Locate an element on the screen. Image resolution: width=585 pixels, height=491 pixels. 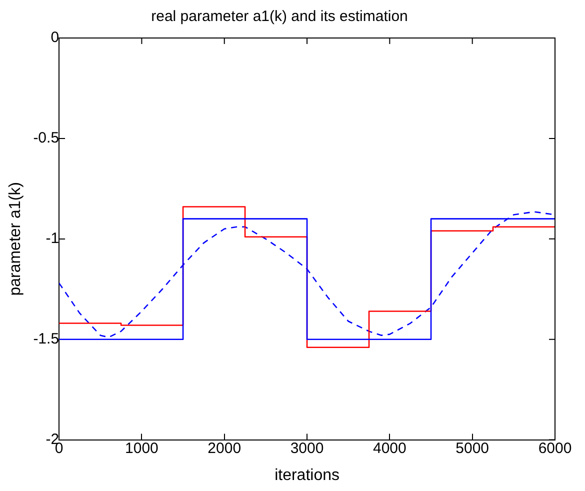
x-tick-label: 4000 is located at coordinates (389, 448).